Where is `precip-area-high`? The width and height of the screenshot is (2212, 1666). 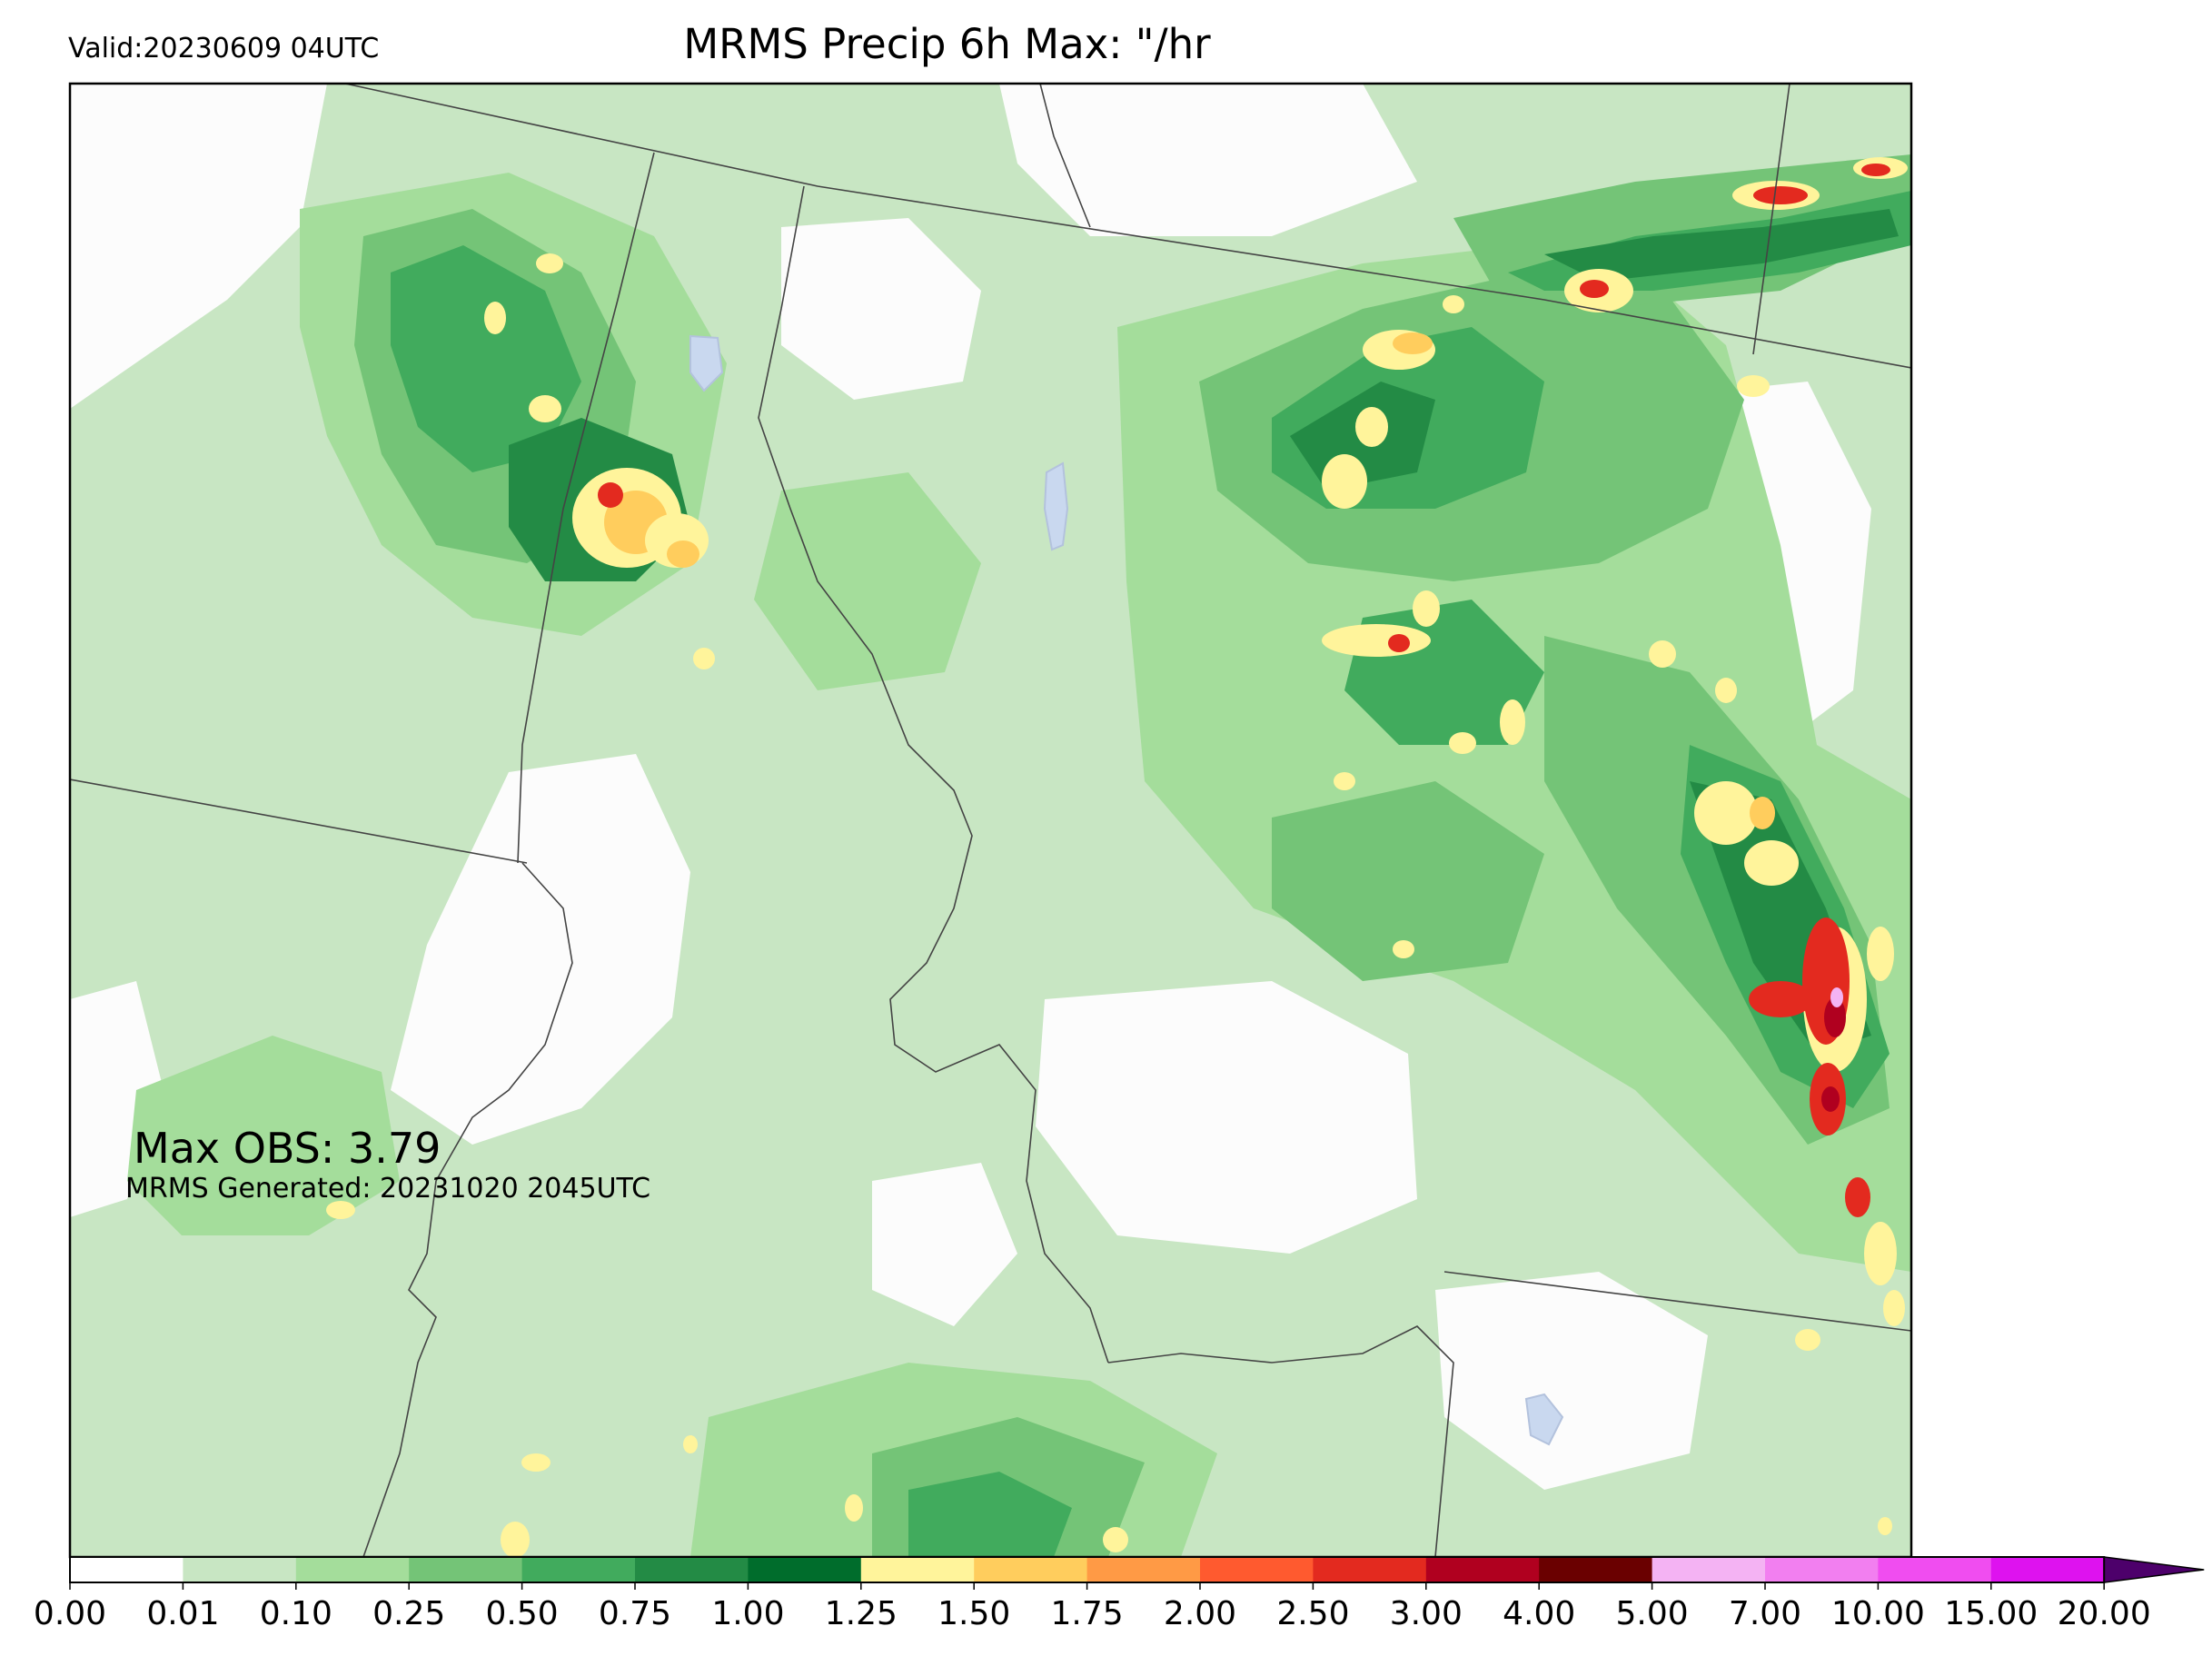
precip-area-high is located at coordinates (990, 1514).